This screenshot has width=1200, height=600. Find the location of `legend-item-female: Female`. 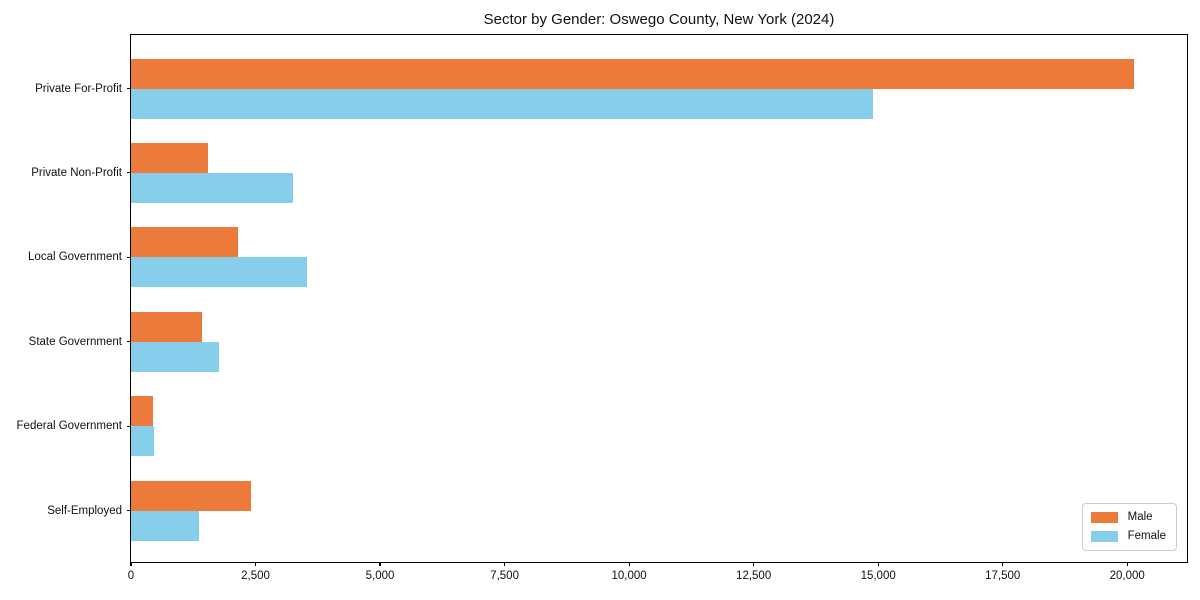

legend-item-female: Female is located at coordinates (1128, 536).